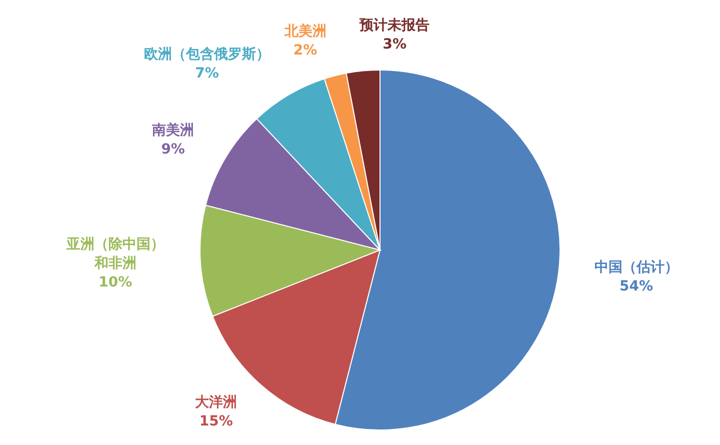 This screenshot has width=720, height=445. Describe the element at coordinates (304, 31) in the screenshot. I see `slice-label: 北美洲` at that location.